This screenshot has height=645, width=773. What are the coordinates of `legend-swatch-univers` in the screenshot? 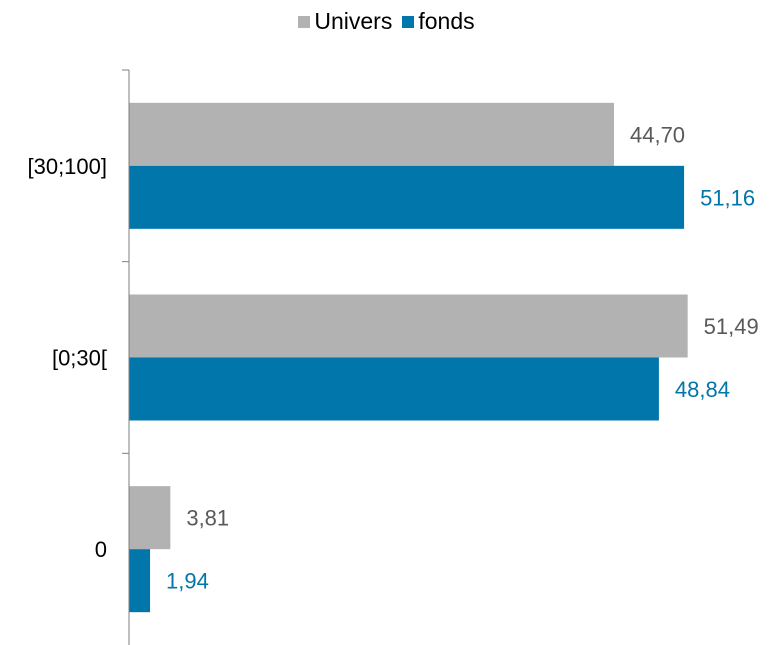 It's located at (304, 21).